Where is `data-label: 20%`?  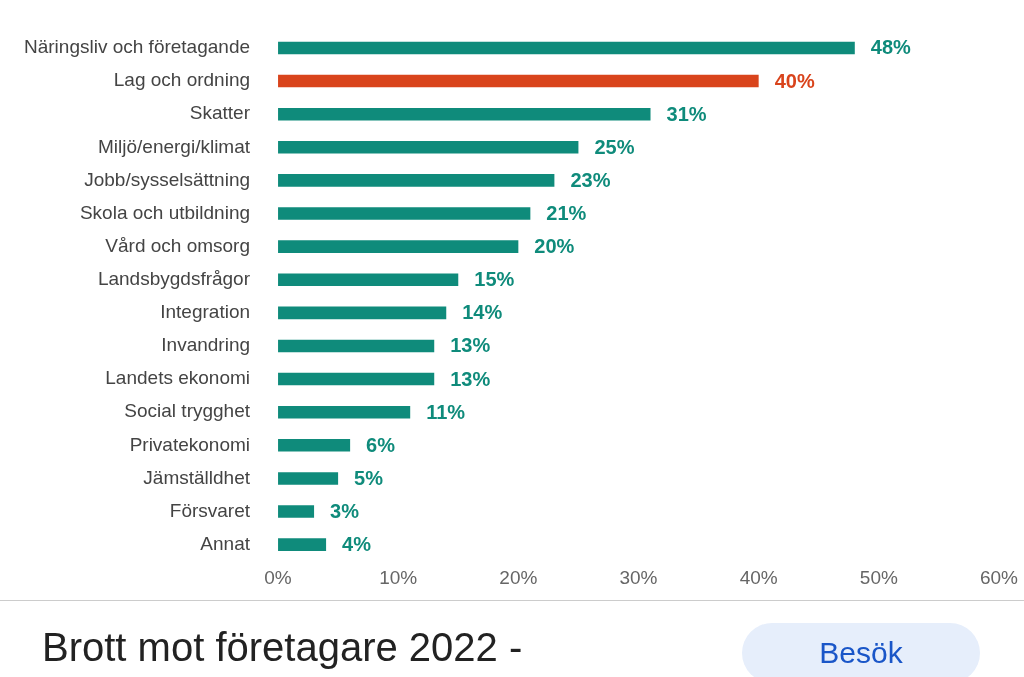
data-label: 20% is located at coordinates (554, 246).